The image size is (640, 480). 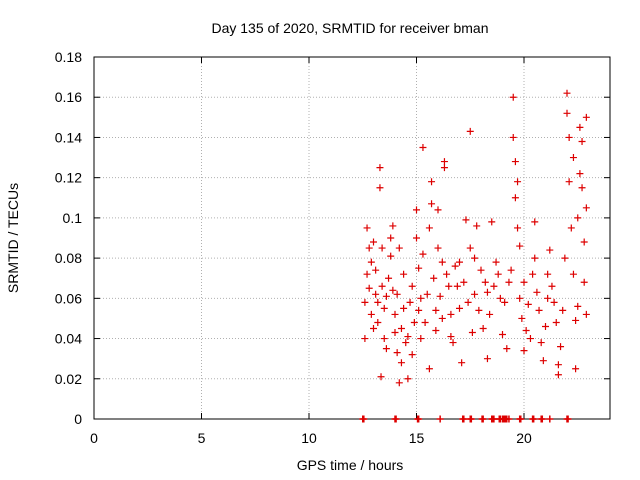 I want to click on y-tick-label: 0.16, so click(x=68, y=97).